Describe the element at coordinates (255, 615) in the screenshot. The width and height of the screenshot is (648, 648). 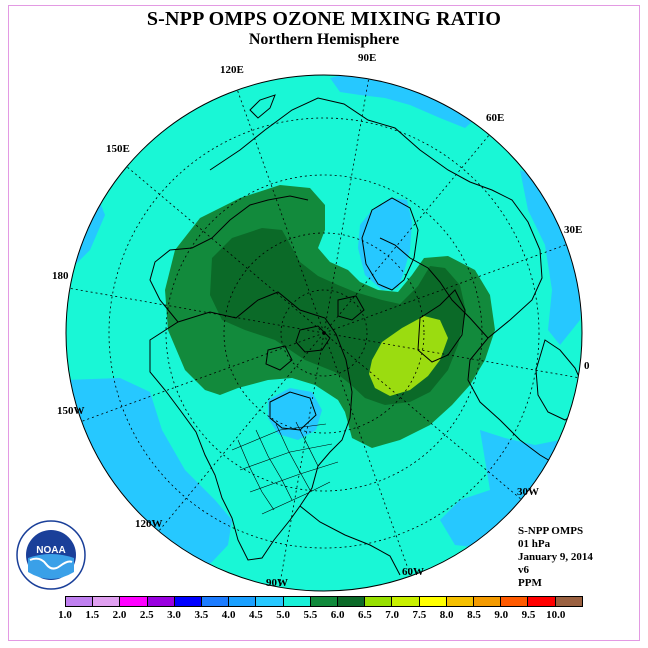
I see `colorbar-tick-label: 4.5` at that location.